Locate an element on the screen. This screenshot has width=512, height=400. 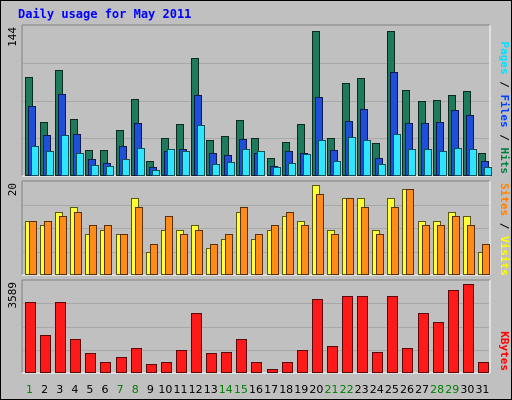
day-label-6: 6 is located at coordinates (105, 389).